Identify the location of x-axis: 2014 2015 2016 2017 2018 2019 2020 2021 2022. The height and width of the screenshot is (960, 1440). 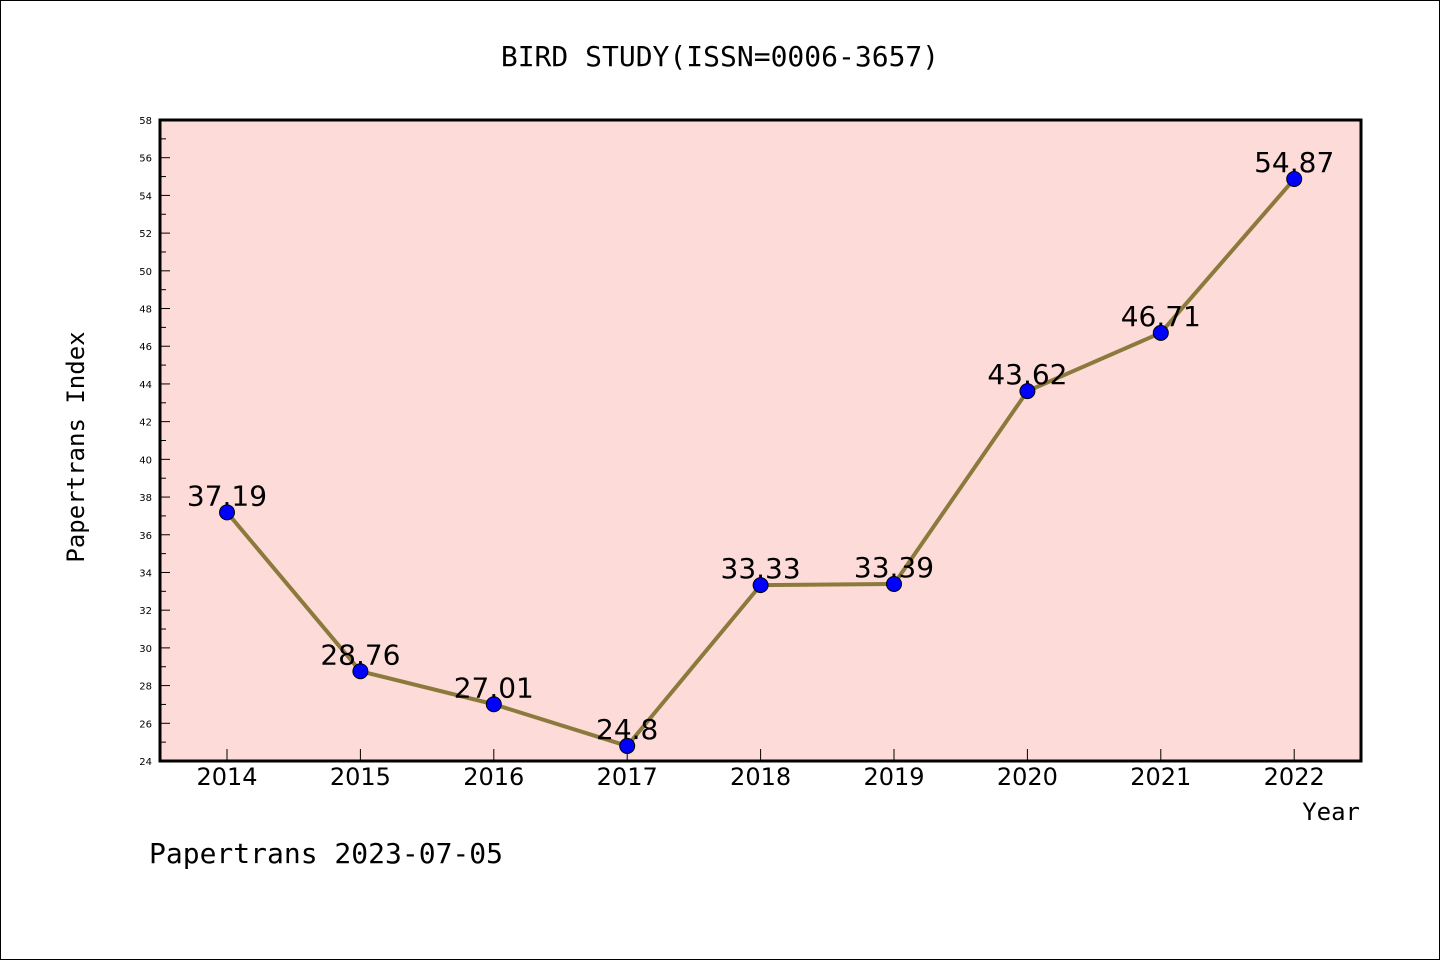
(760, 770).